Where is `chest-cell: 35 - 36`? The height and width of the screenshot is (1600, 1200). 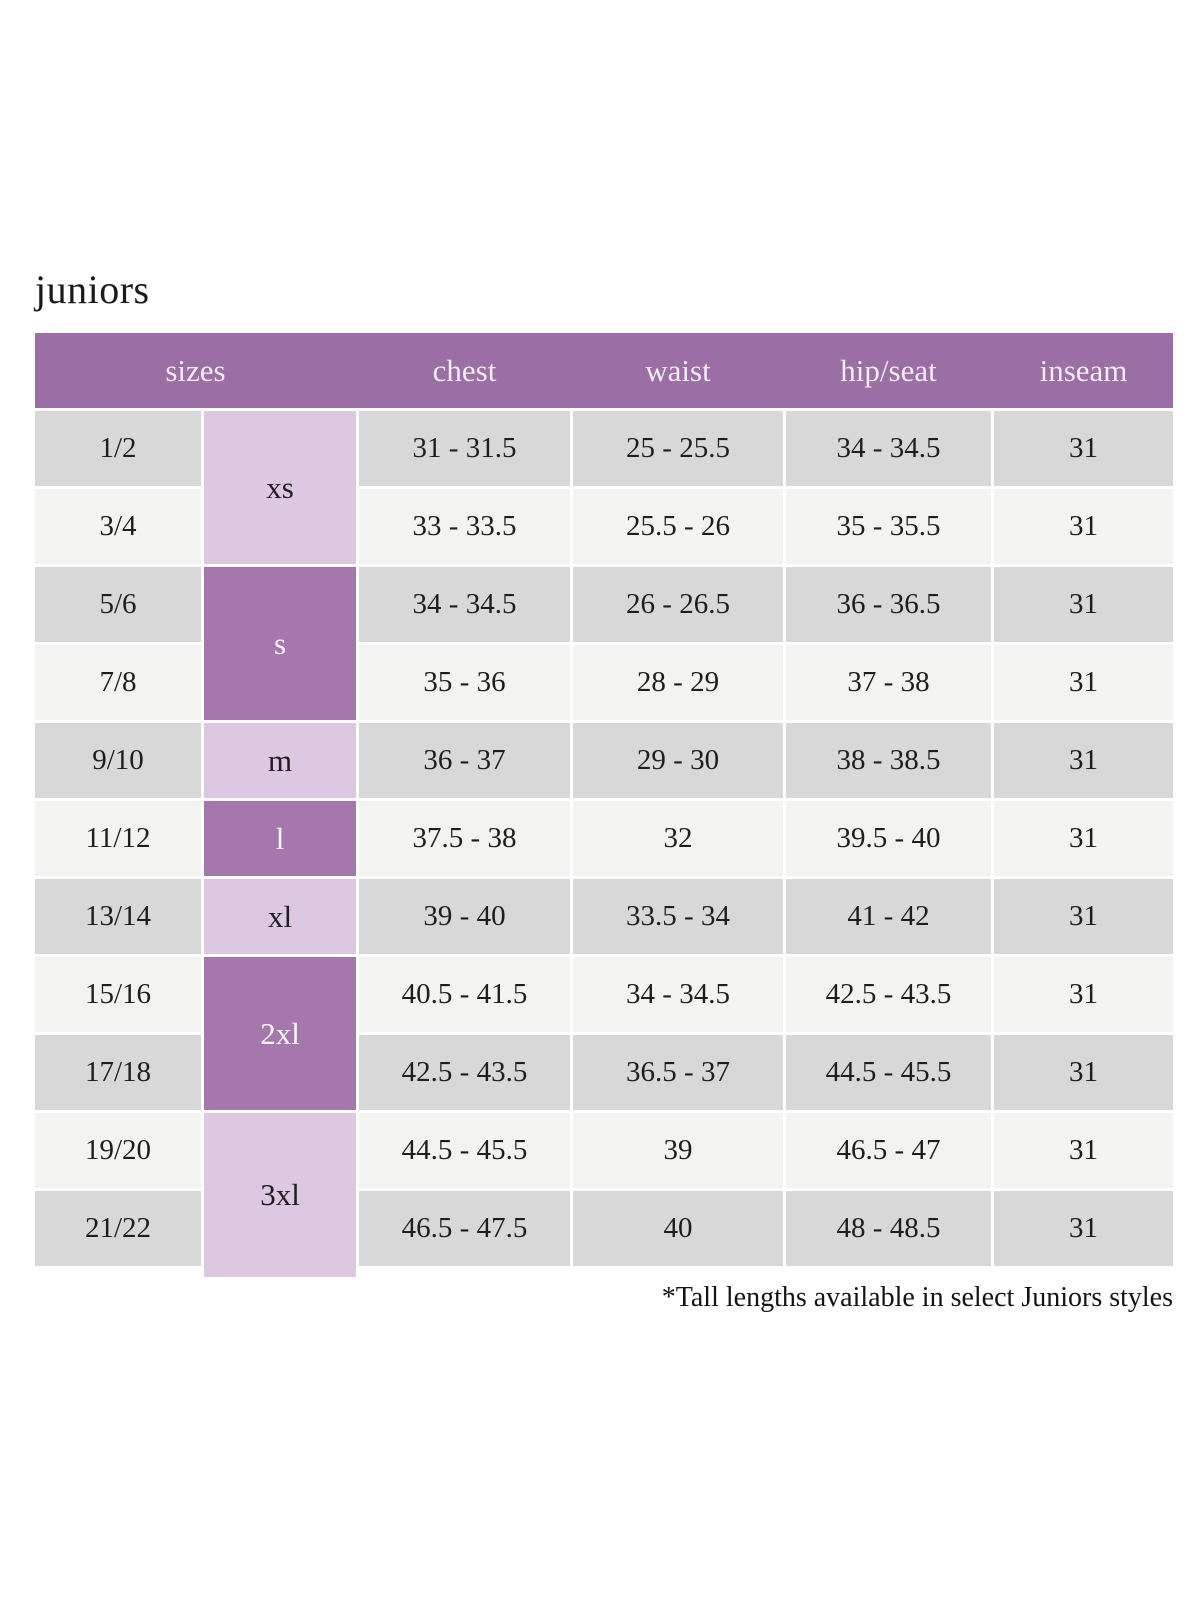 chest-cell: 35 - 36 is located at coordinates (464, 682).